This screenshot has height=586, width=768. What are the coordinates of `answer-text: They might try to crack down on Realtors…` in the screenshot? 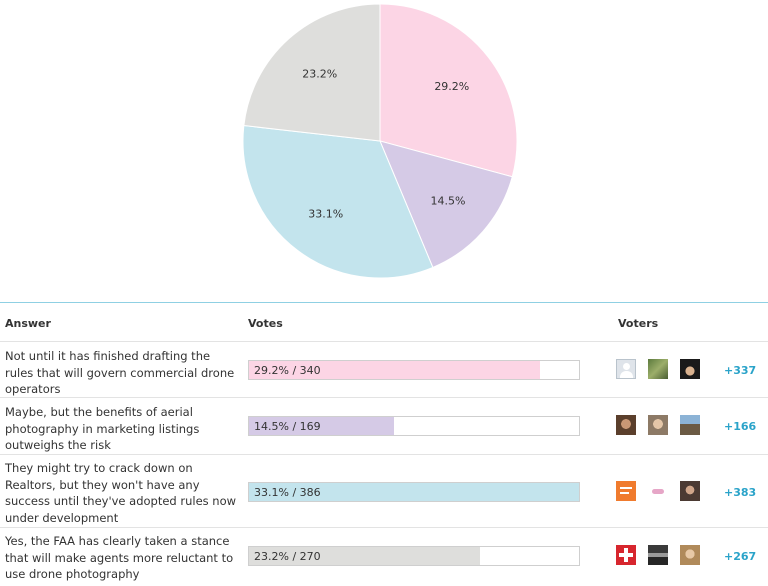 It's located at (121, 493).